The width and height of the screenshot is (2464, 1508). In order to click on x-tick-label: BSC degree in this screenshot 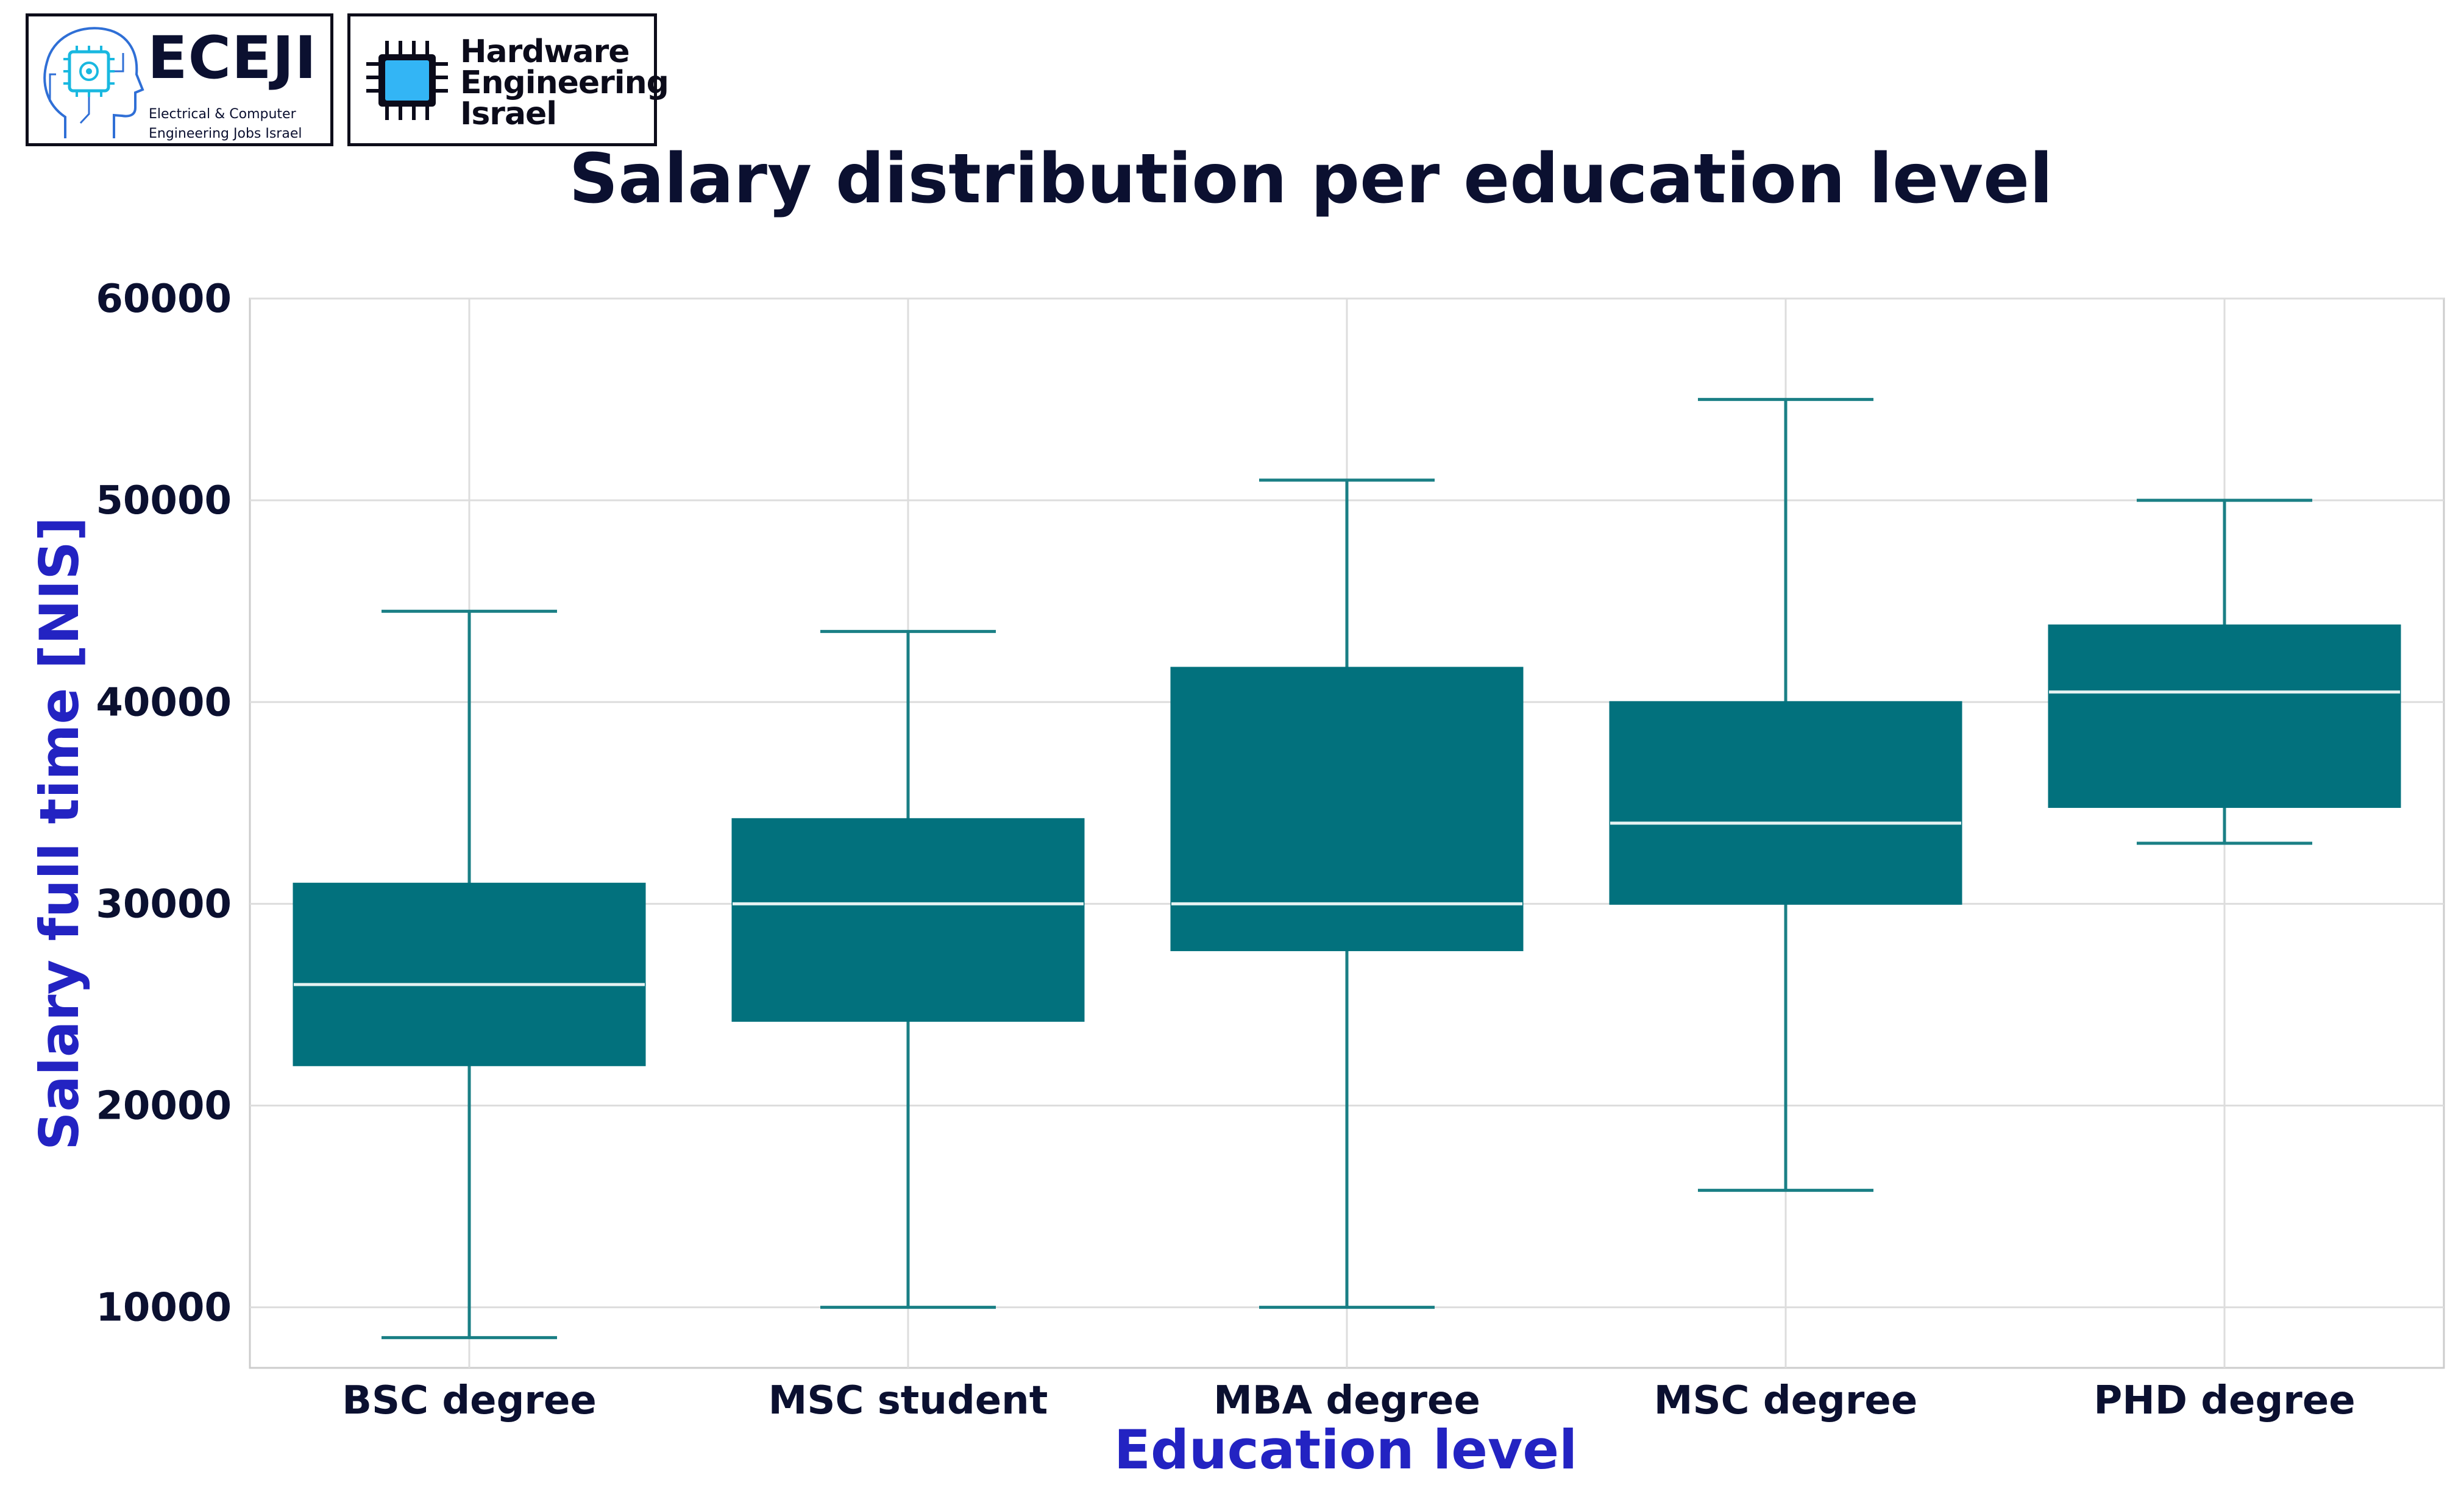, I will do `click(469, 1400)`.